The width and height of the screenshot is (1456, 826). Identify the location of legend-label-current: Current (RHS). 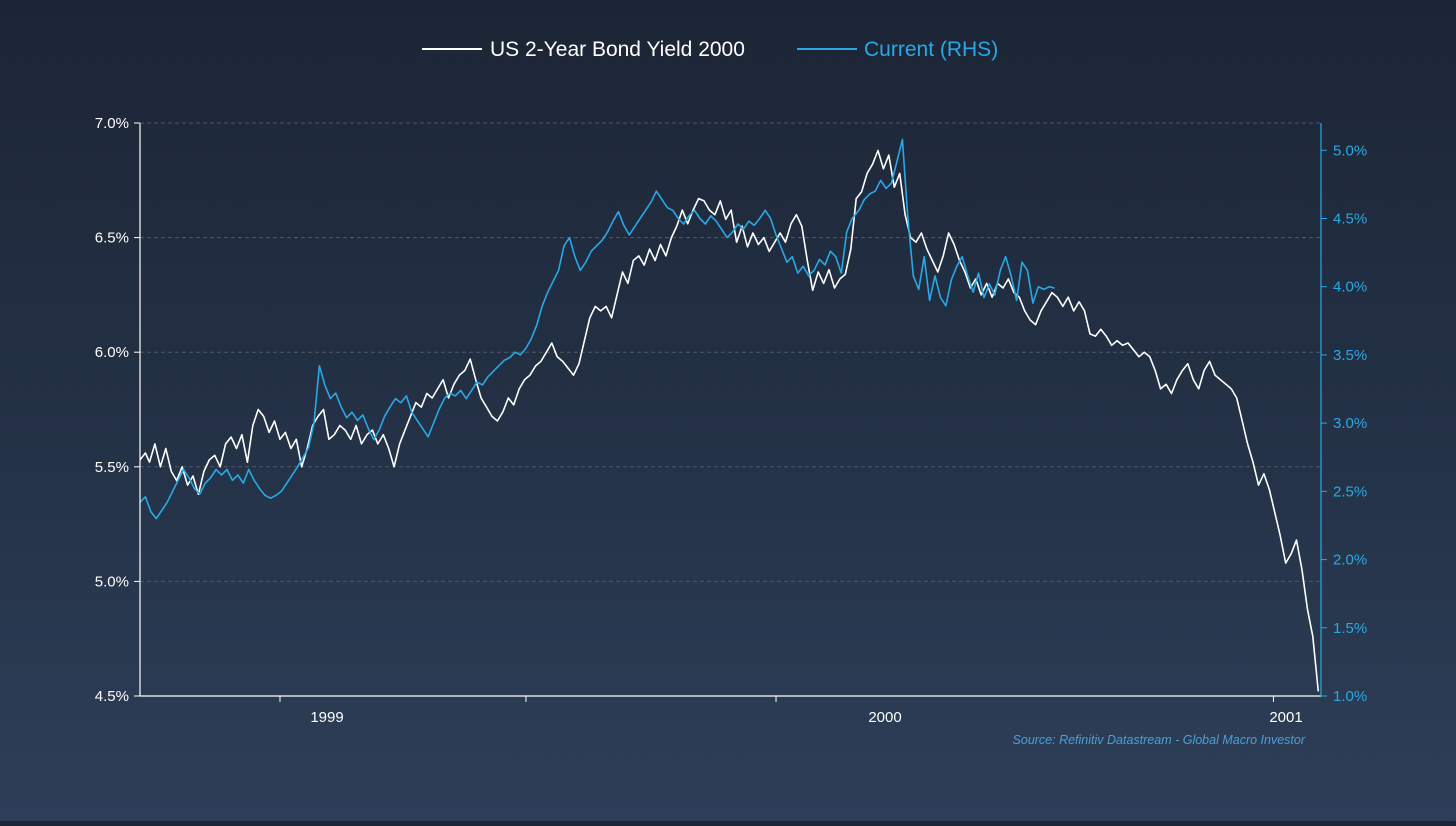
(931, 49).